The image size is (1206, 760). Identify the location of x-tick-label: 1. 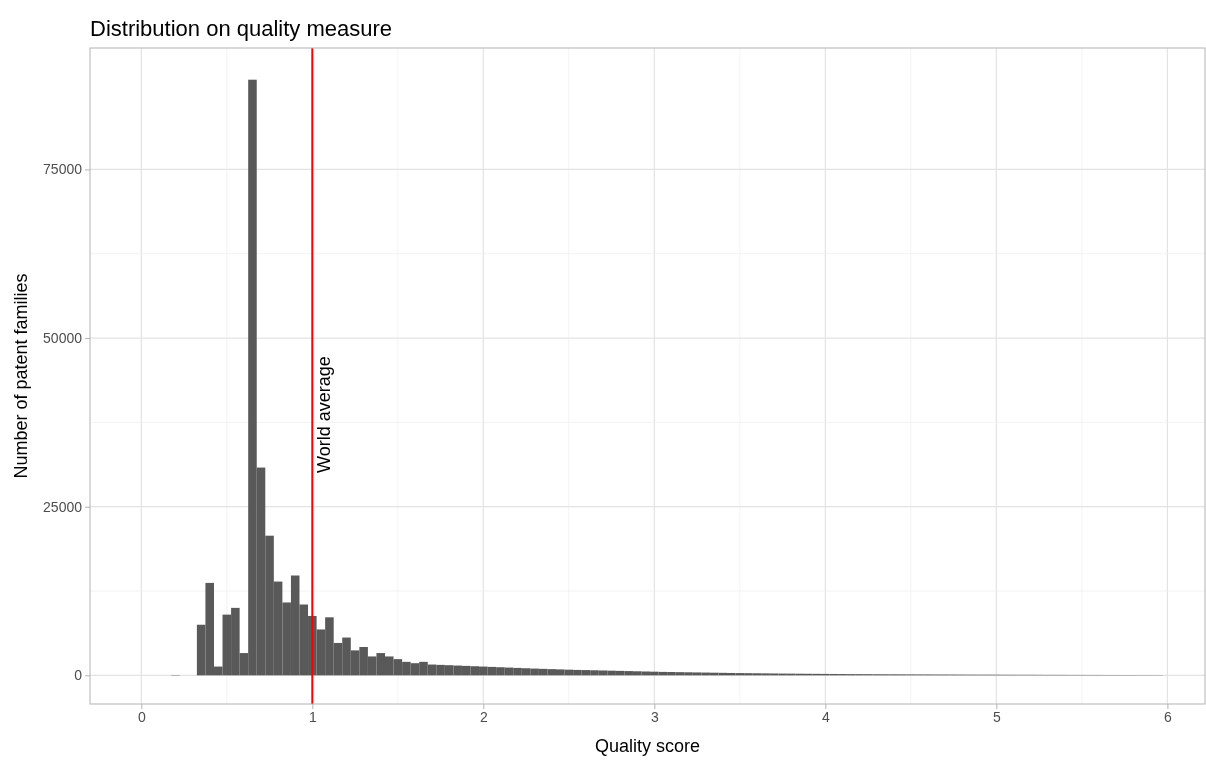
(312, 716).